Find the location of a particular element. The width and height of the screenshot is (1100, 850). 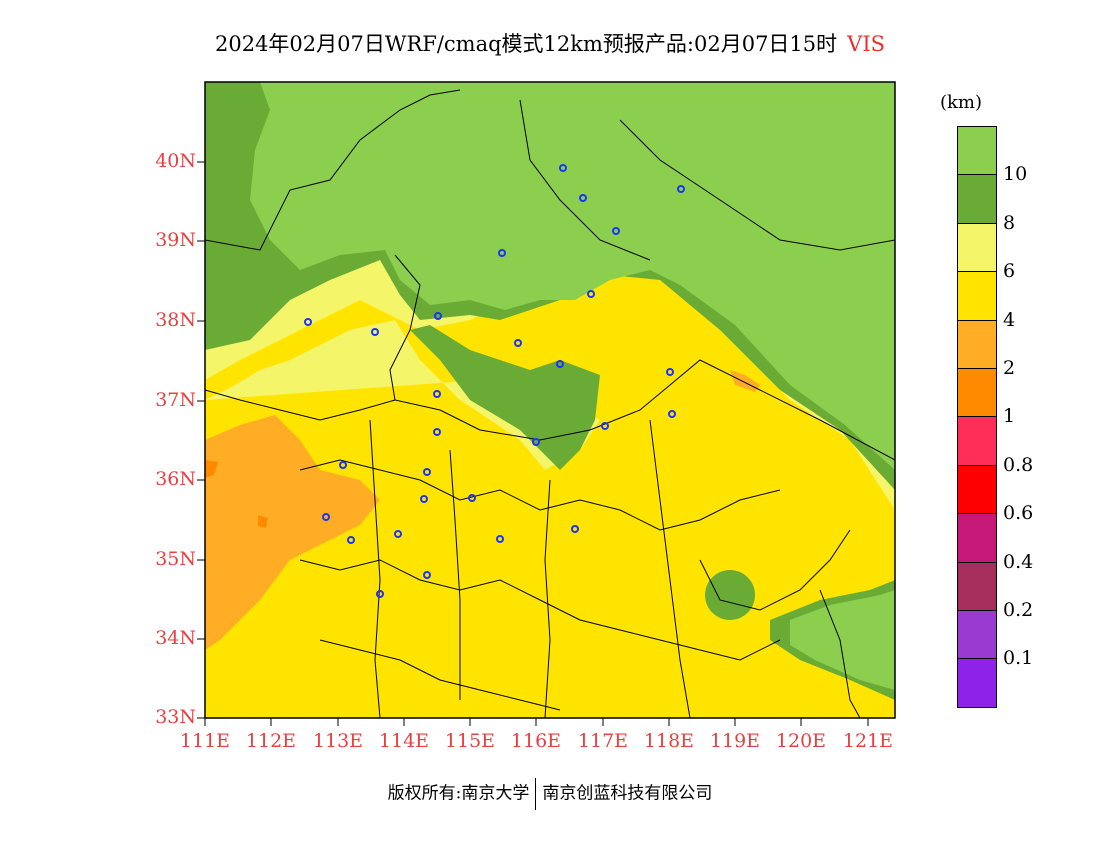

lon-label: 117E is located at coordinates (603, 741).